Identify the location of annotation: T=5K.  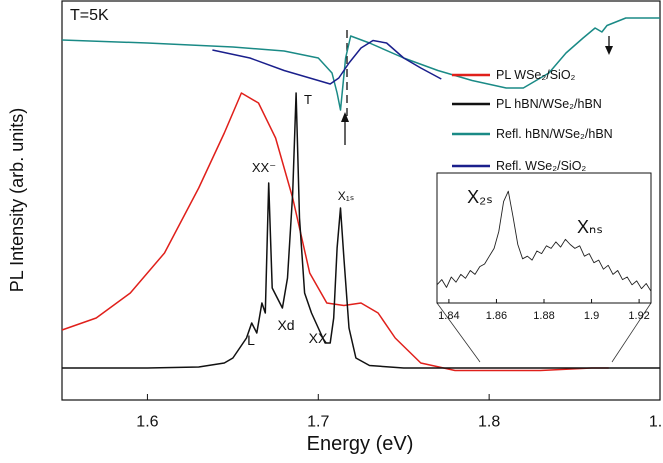
(89, 15).